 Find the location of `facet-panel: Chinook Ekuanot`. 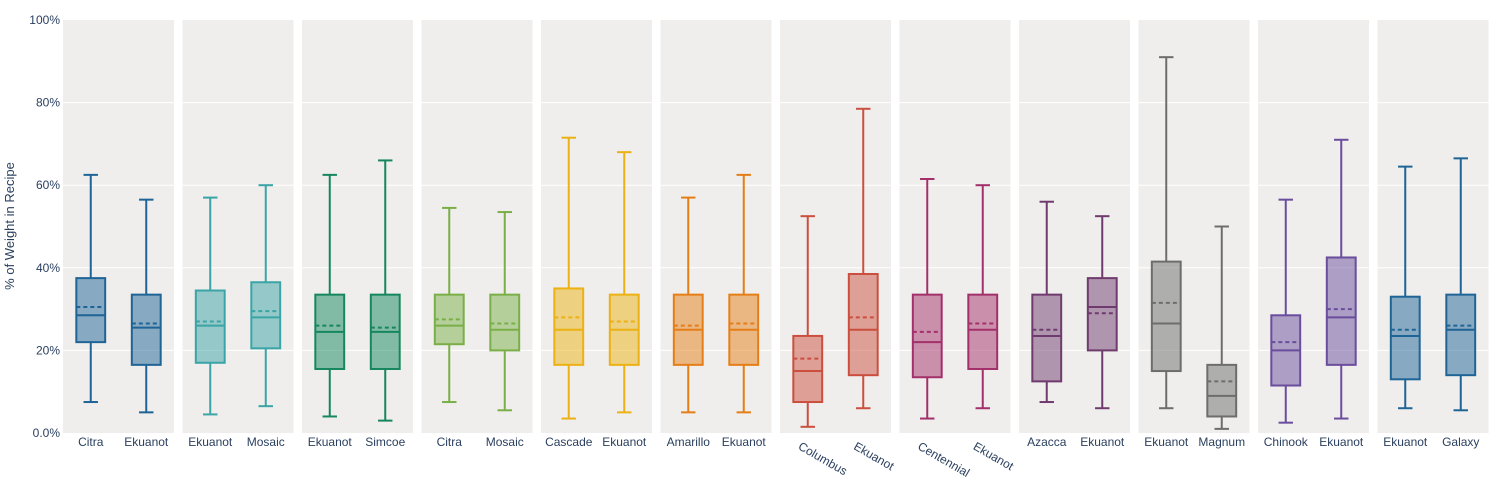

facet-panel: Chinook Ekuanot is located at coordinates (1313, 234).